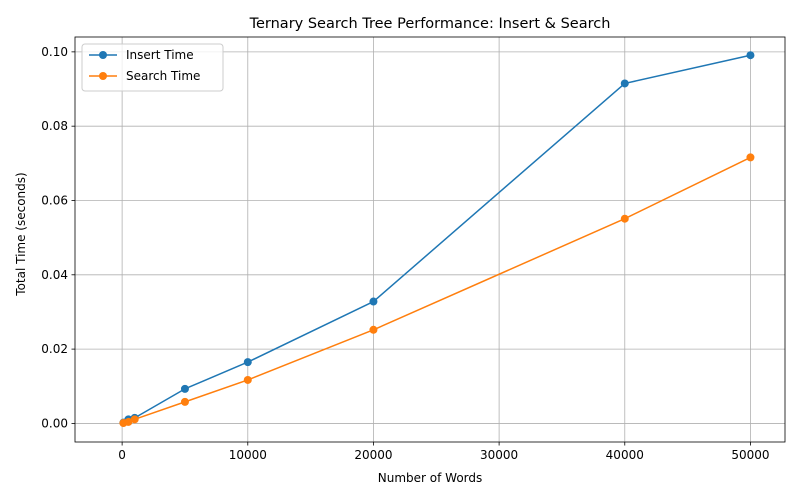 Image resolution: width=800 pixels, height=500 pixels. Describe the element at coordinates (625, 455) in the screenshot. I see `x-tick-label: 40000` at that location.